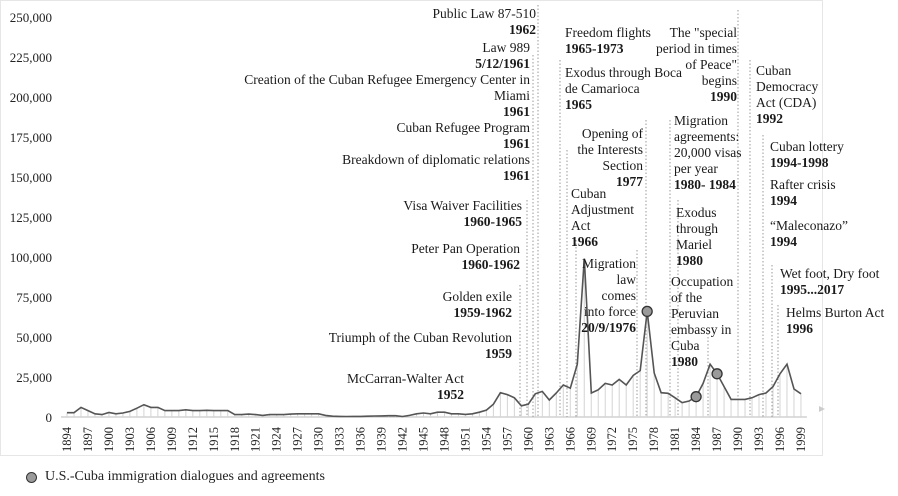 This screenshot has height=496, width=898. Describe the element at coordinates (256, 439) in the screenshot. I see `x-tick-label: 1921` at that location.